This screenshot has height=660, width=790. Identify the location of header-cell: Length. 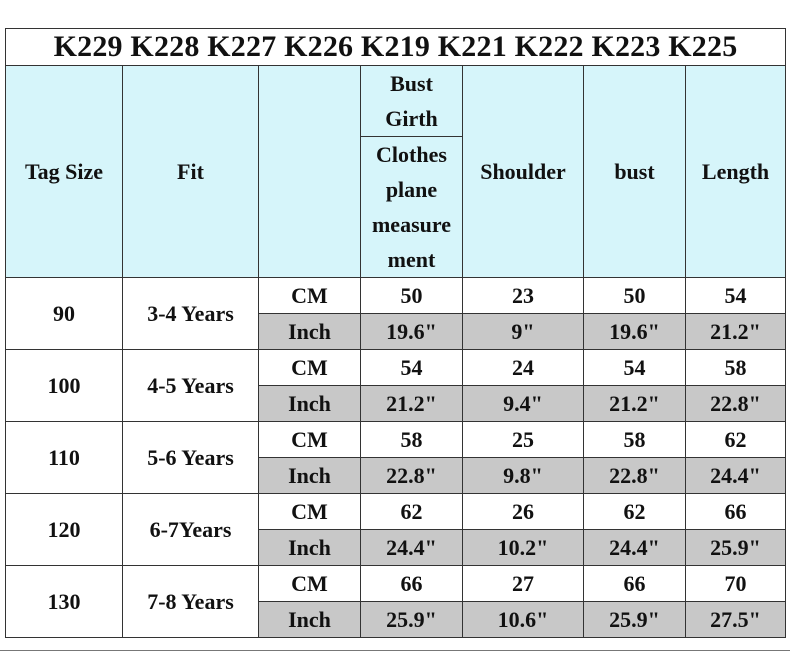
(735, 171).